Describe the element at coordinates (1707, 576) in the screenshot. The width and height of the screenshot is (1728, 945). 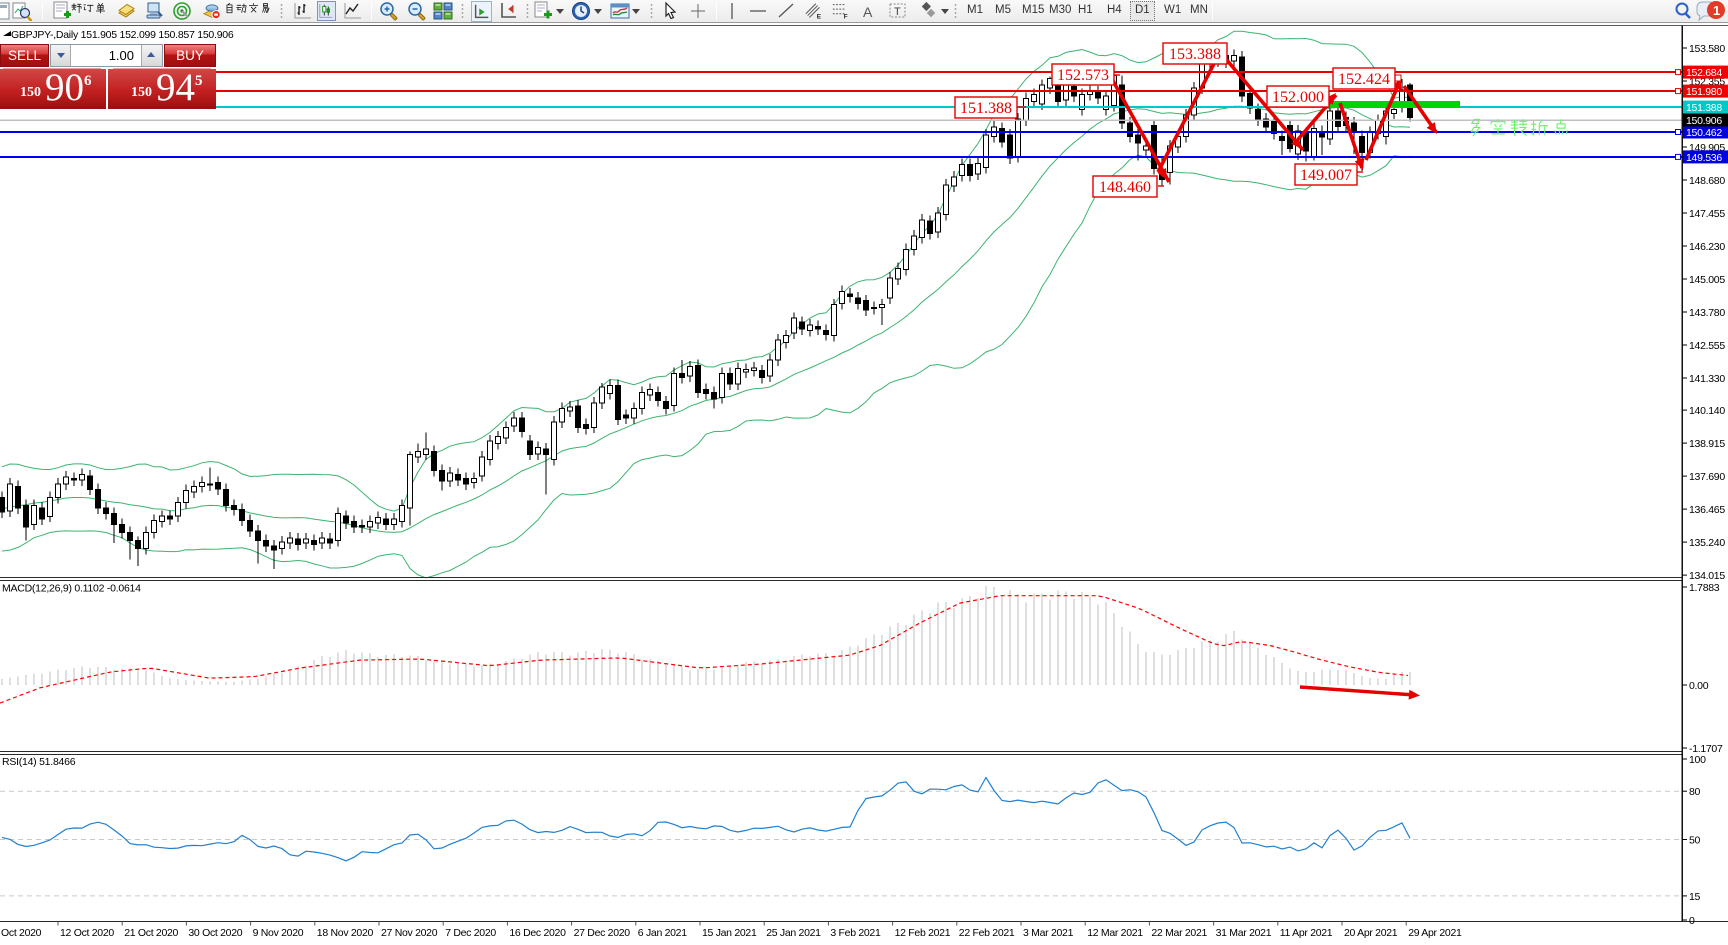
I see `svg-text: 134.015` at that location.